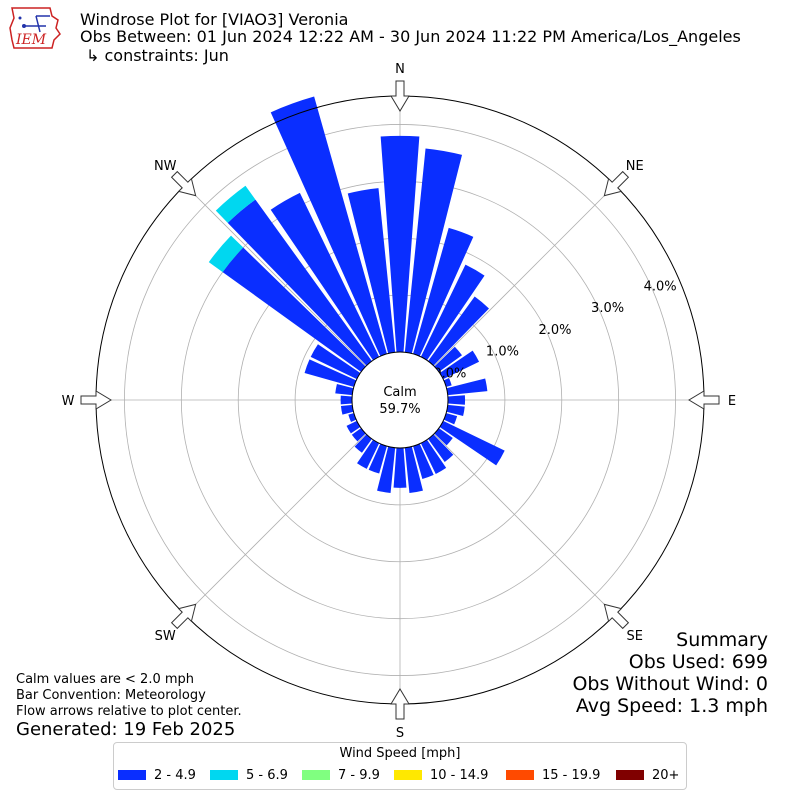 Image resolution: width=800 pixels, height=800 pixels. I want to click on bar-2-4.9-dir-300, so click(335, 362).